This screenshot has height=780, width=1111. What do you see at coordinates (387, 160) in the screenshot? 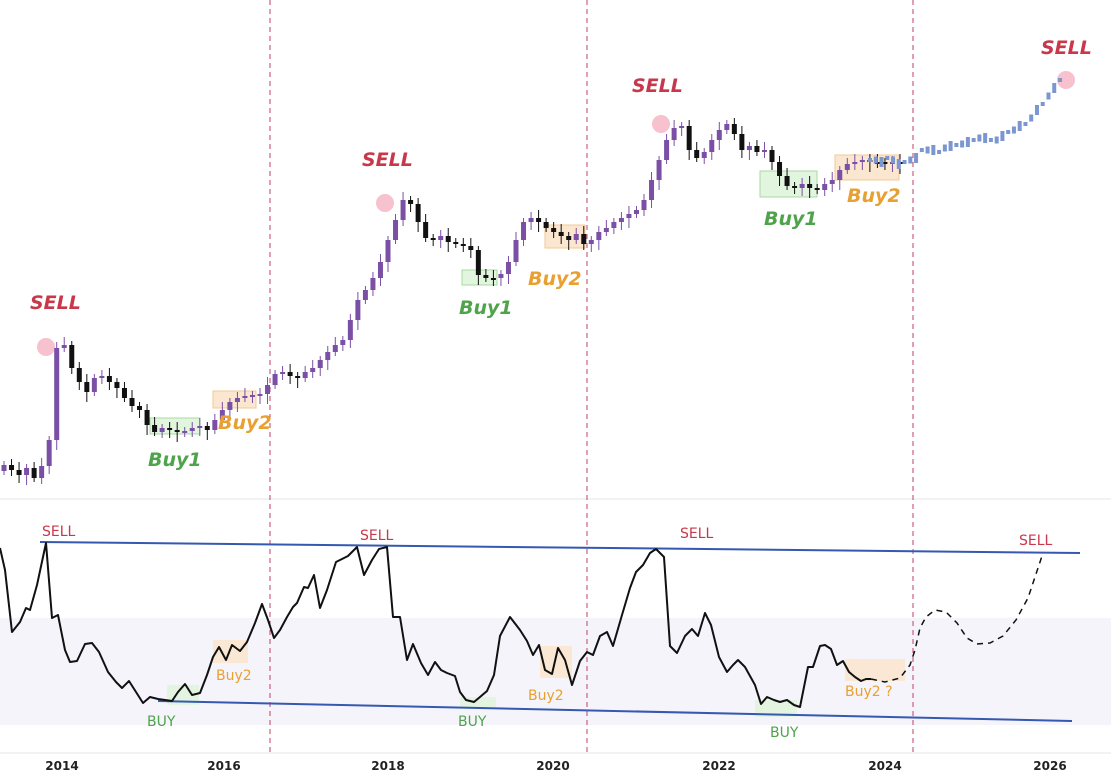
I see `sell-price-label: SELL` at bounding box center [387, 160].